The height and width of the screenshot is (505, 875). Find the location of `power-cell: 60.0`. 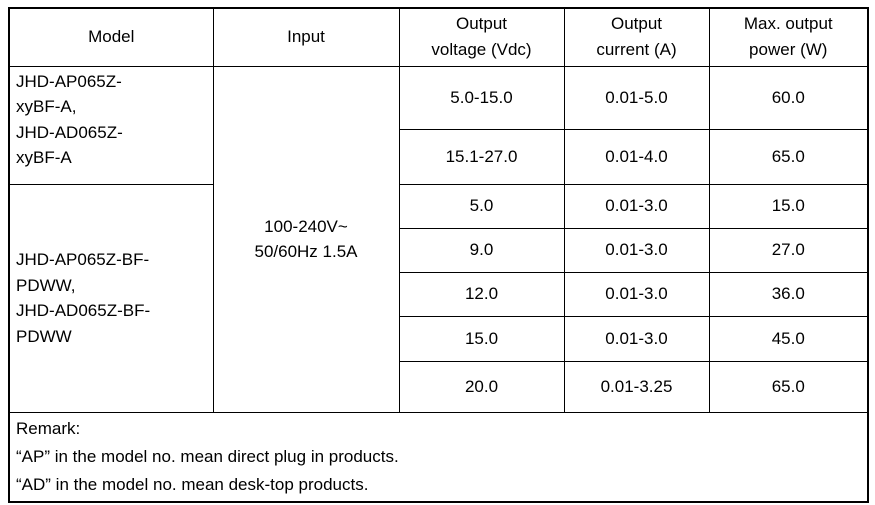

power-cell: 60.0 is located at coordinates (788, 97).